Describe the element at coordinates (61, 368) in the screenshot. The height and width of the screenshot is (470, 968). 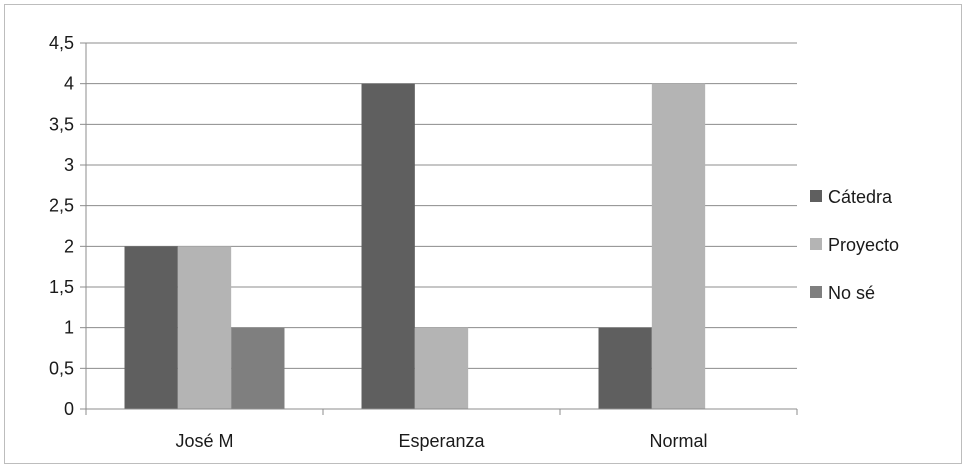
I see `y-tick-label: 0,5` at that location.